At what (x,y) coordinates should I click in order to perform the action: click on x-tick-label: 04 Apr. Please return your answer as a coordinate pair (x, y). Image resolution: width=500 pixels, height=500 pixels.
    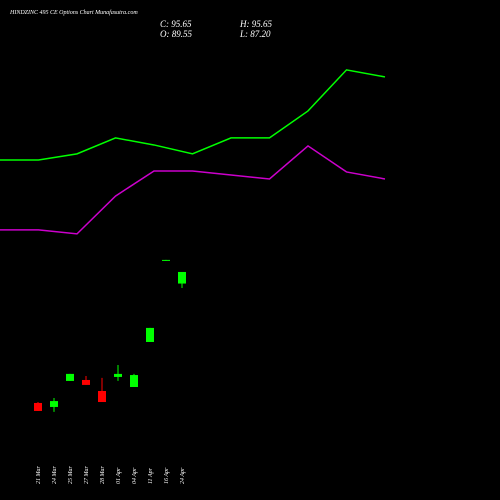
    Looking at the image, I should click on (134, 475).